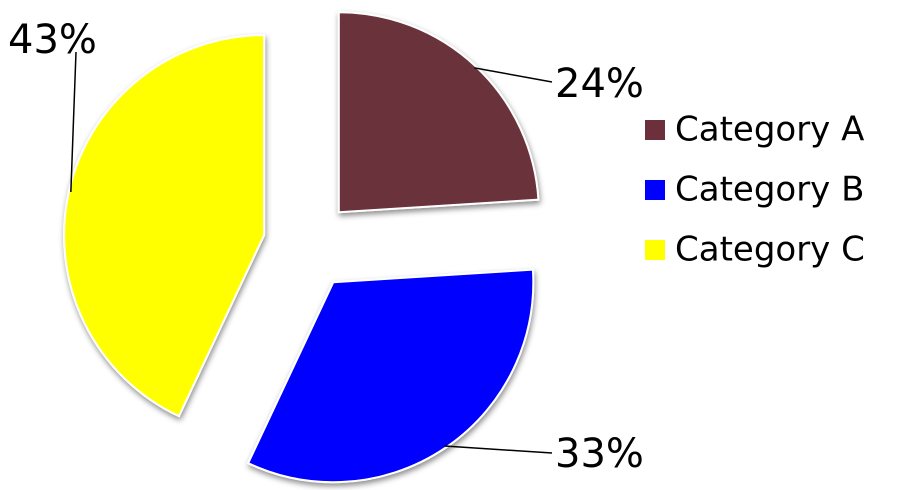 Image resolution: width=921 pixels, height=490 pixels. Describe the element at coordinates (655, 250) in the screenshot. I see `legend-swatch-category-c` at that location.